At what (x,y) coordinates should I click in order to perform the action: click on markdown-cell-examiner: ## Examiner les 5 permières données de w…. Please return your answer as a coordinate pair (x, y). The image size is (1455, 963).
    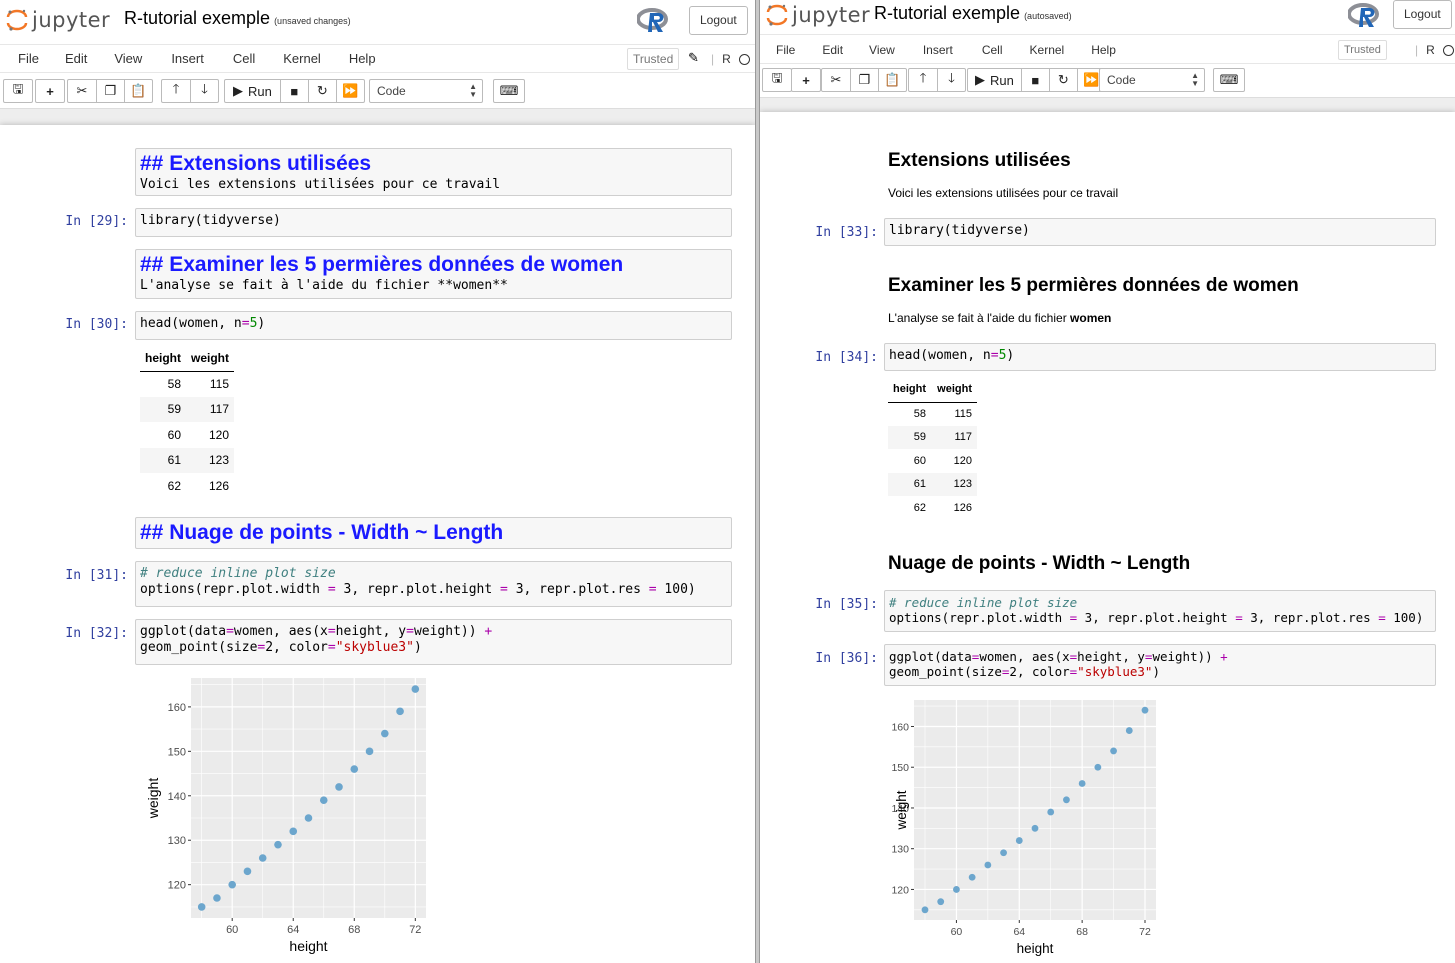
    Looking at the image, I should click on (433, 274).